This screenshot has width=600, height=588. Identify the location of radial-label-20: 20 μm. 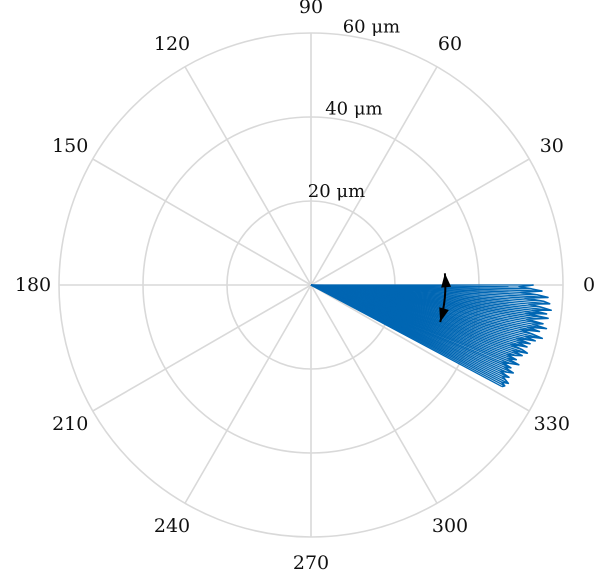
(336, 191).